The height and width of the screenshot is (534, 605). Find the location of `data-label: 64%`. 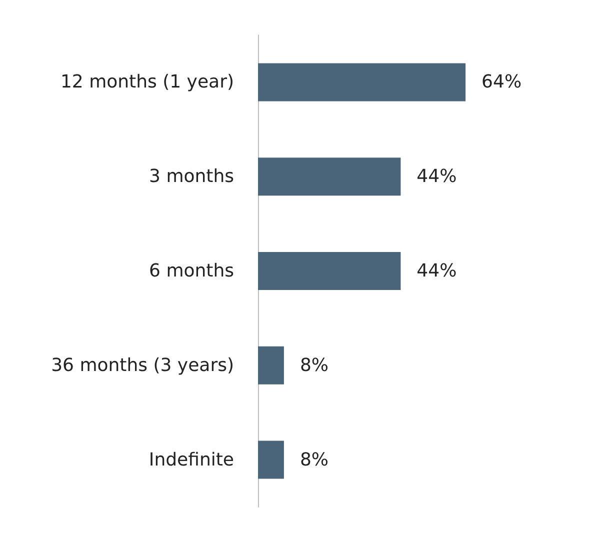

data-label: 64% is located at coordinates (502, 82).